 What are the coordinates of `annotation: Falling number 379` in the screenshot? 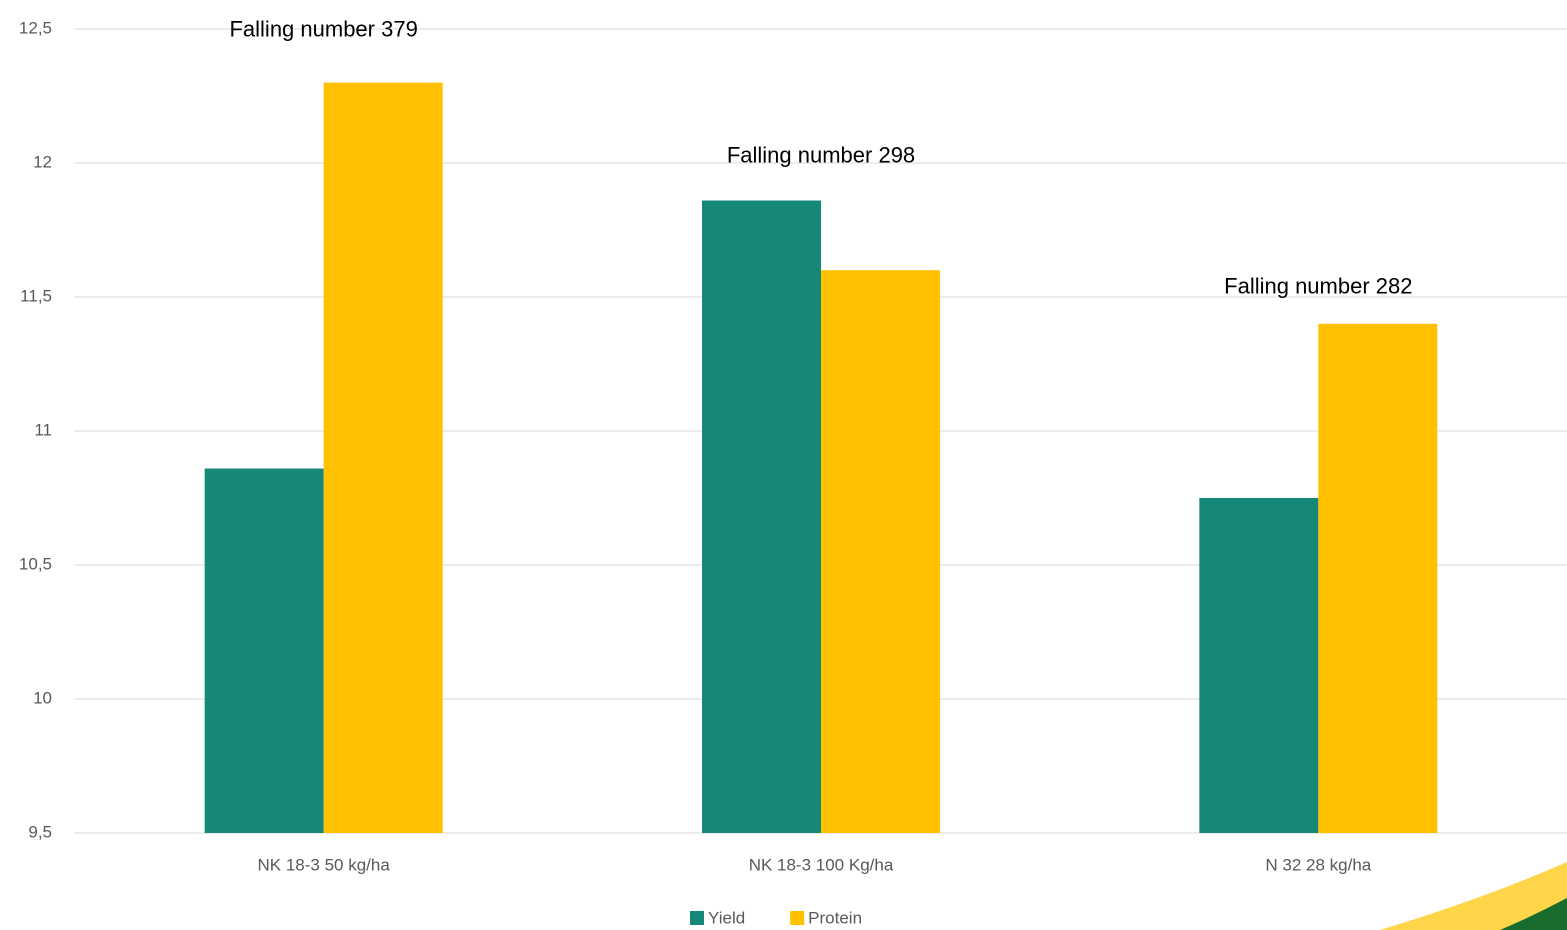 It's located at (323, 28).